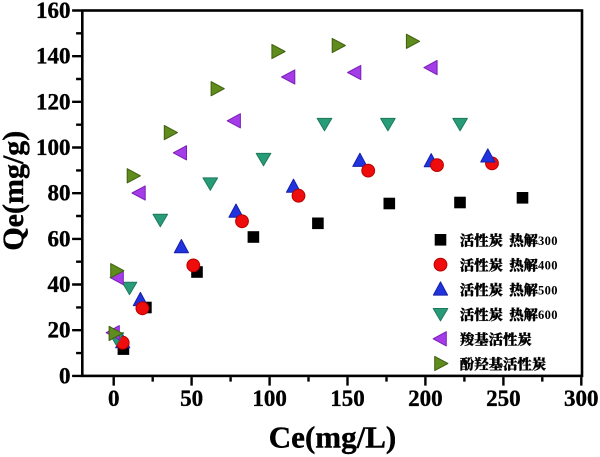 This screenshot has height=457, width=600. What do you see at coordinates (548, 315) in the screenshot?
I see `svg-text: 600` at bounding box center [548, 315].